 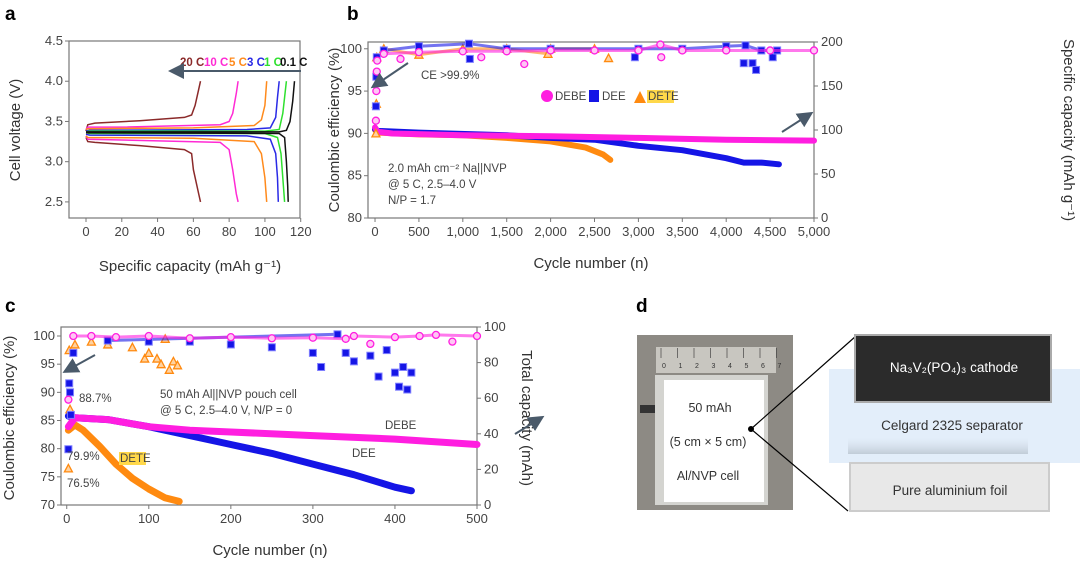 I want to click on y-tick-label: 4.0, so click(x=54, y=80).